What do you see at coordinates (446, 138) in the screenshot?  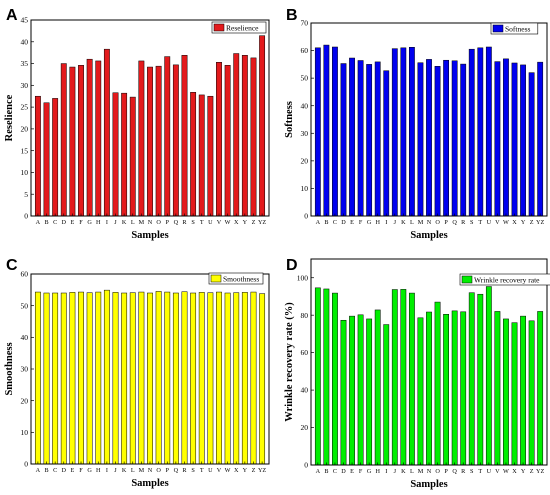 I see `bar-p` at bounding box center [446, 138].